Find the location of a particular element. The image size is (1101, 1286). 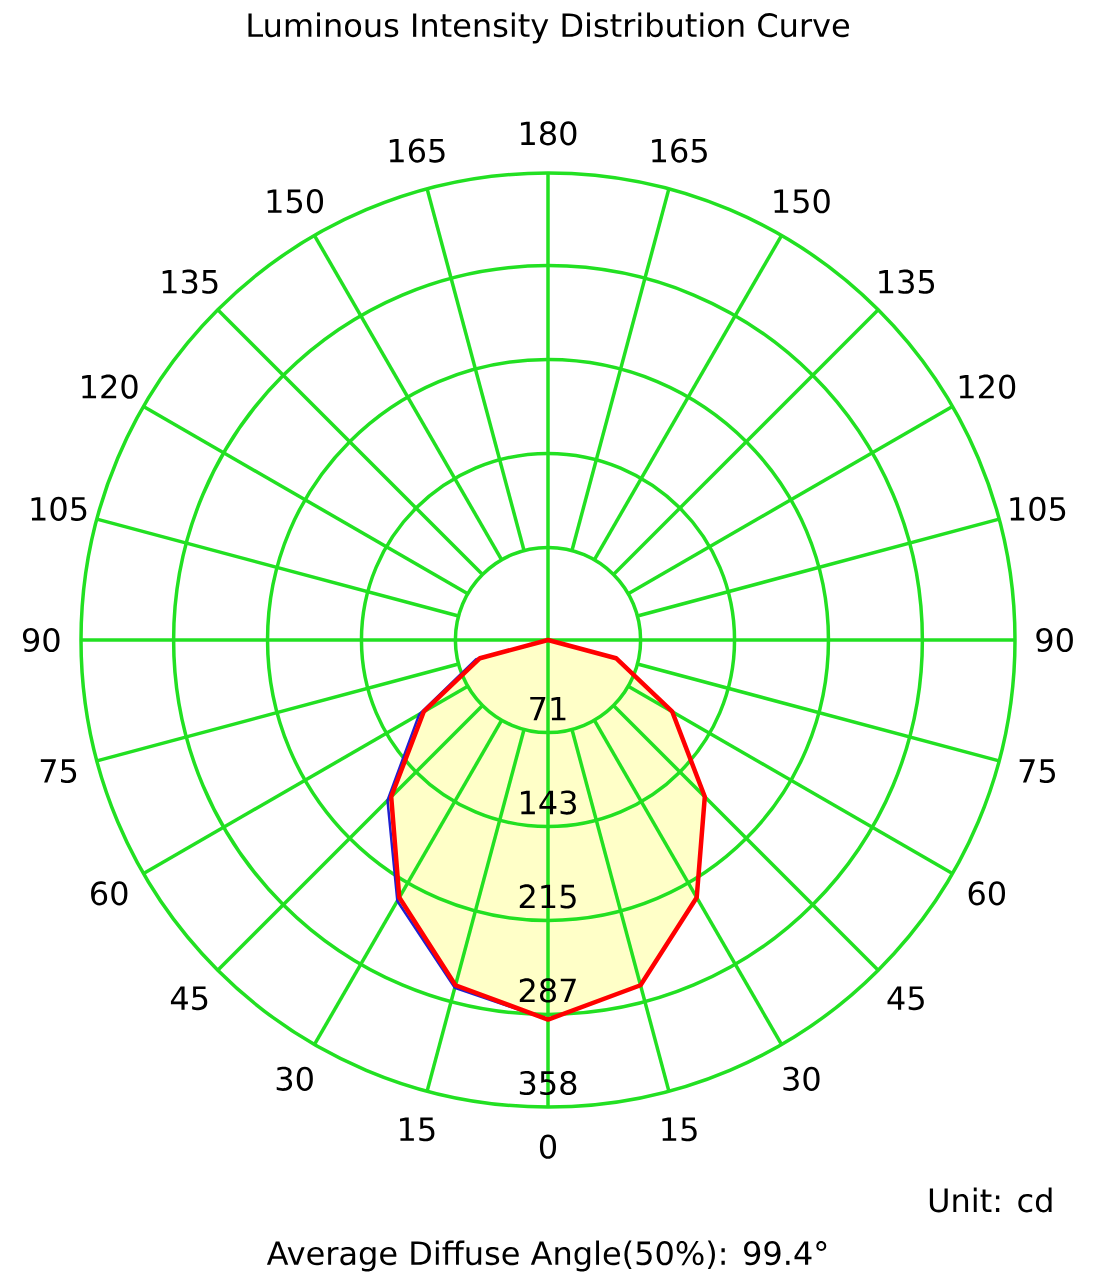

spoke-label: 180 is located at coordinates (548, 133).